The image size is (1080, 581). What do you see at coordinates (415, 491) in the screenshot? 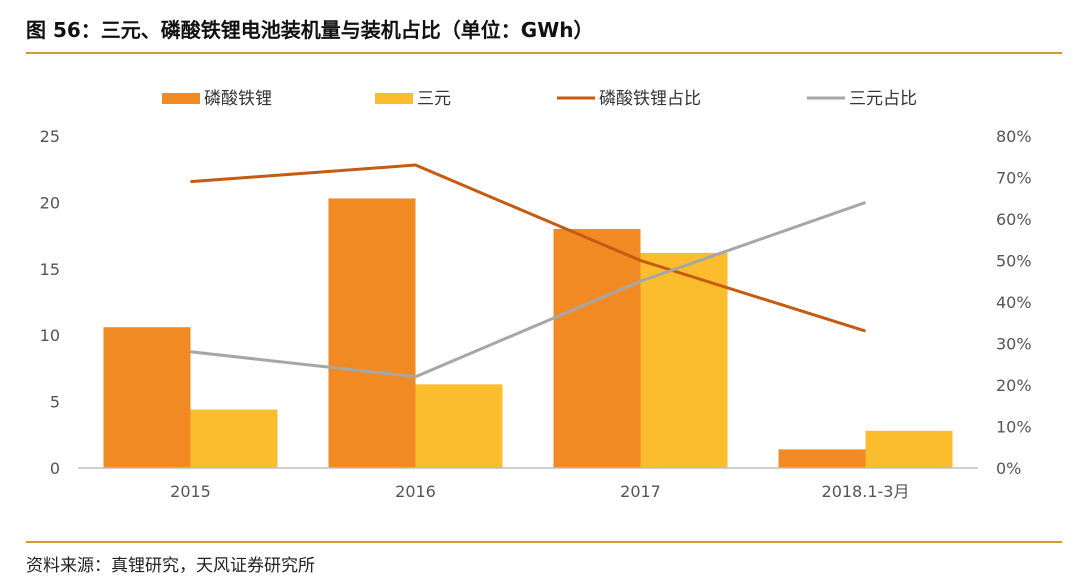
I see `x-axis-tick-label: 2016` at bounding box center [415, 491].